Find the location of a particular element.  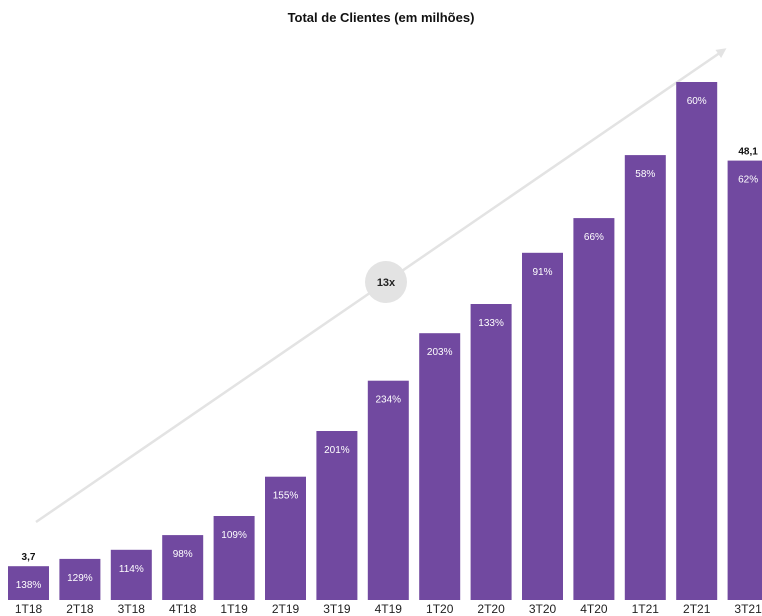

growth-badge-label: 13x is located at coordinates (386, 283).